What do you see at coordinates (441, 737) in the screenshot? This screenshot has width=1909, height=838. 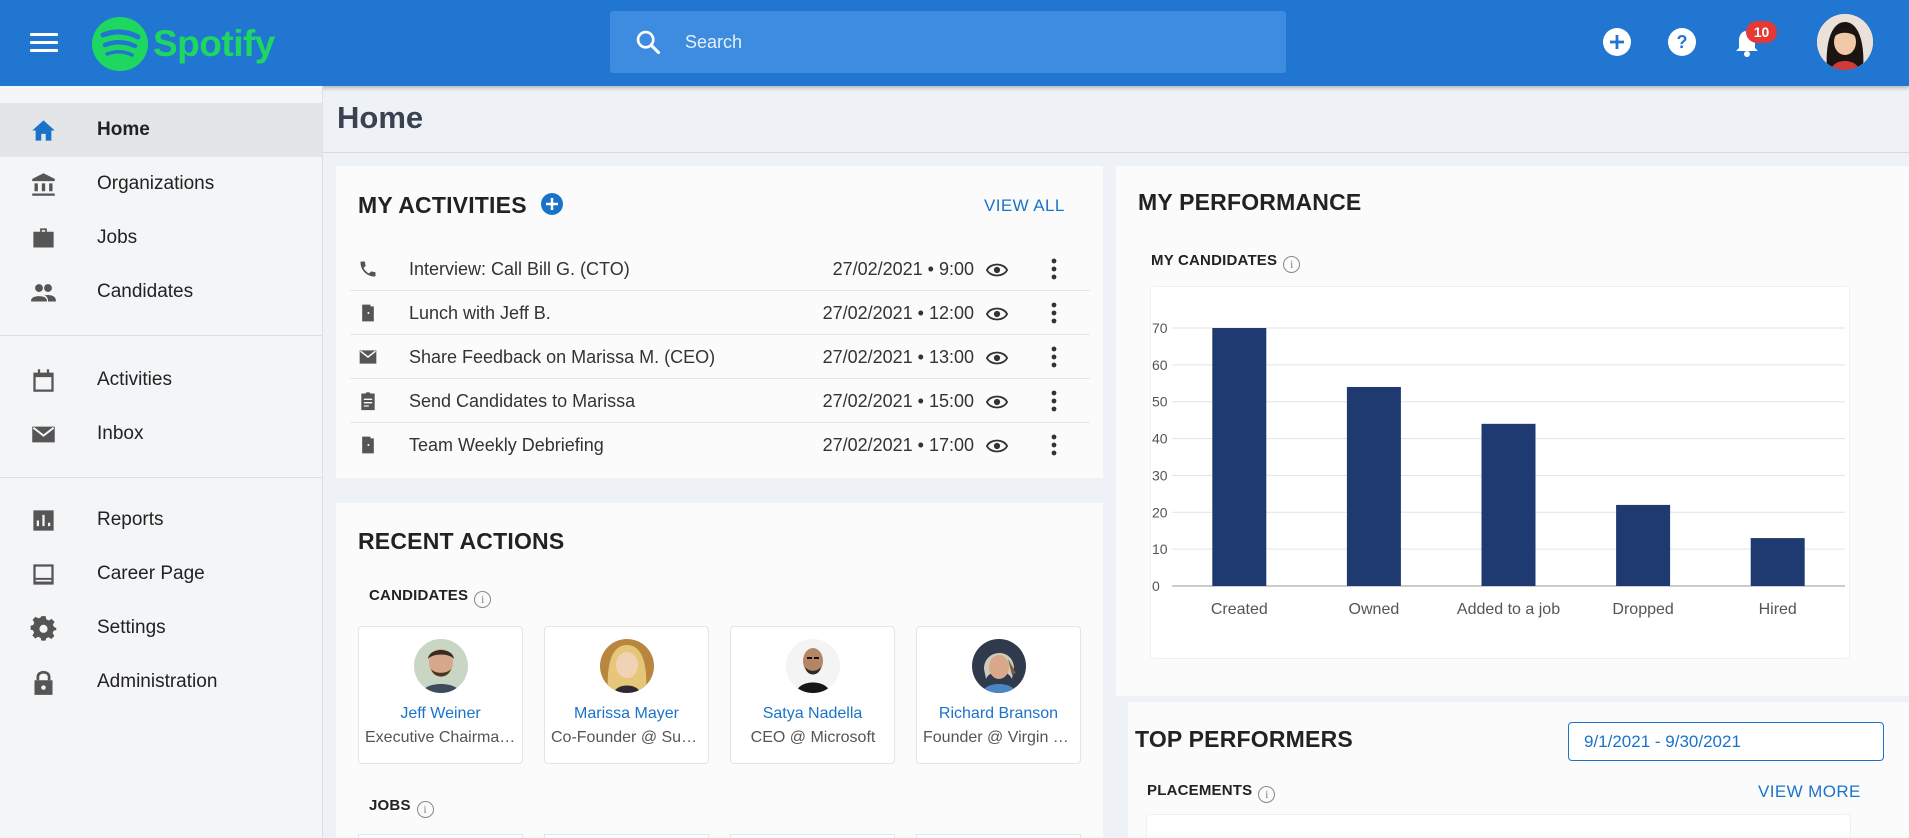 I see `candidate-role: Executive Chairman @ LinkedIn` at bounding box center [441, 737].